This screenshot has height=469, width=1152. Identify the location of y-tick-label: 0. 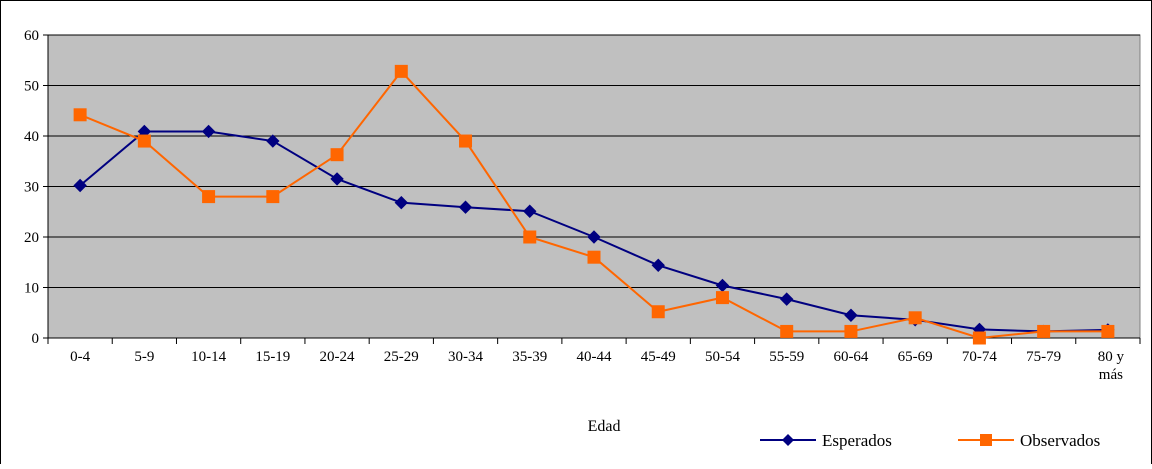
(36, 339).